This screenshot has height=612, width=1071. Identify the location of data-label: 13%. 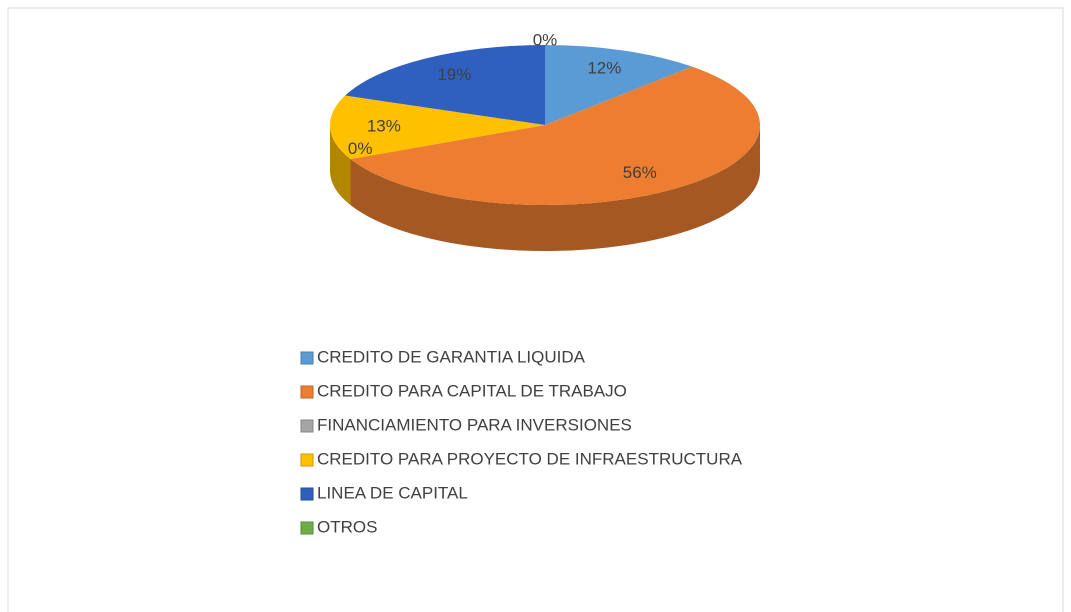
(384, 125).